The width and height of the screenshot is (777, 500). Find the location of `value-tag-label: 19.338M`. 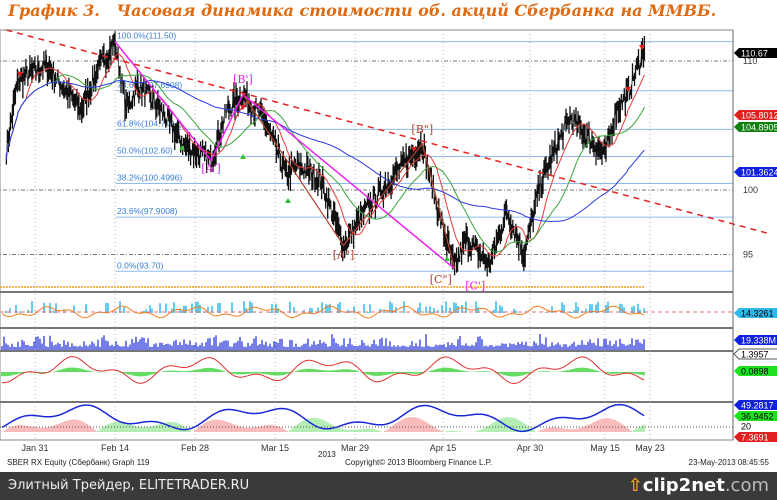

value-tag-label: 19.338M is located at coordinates (758, 341).